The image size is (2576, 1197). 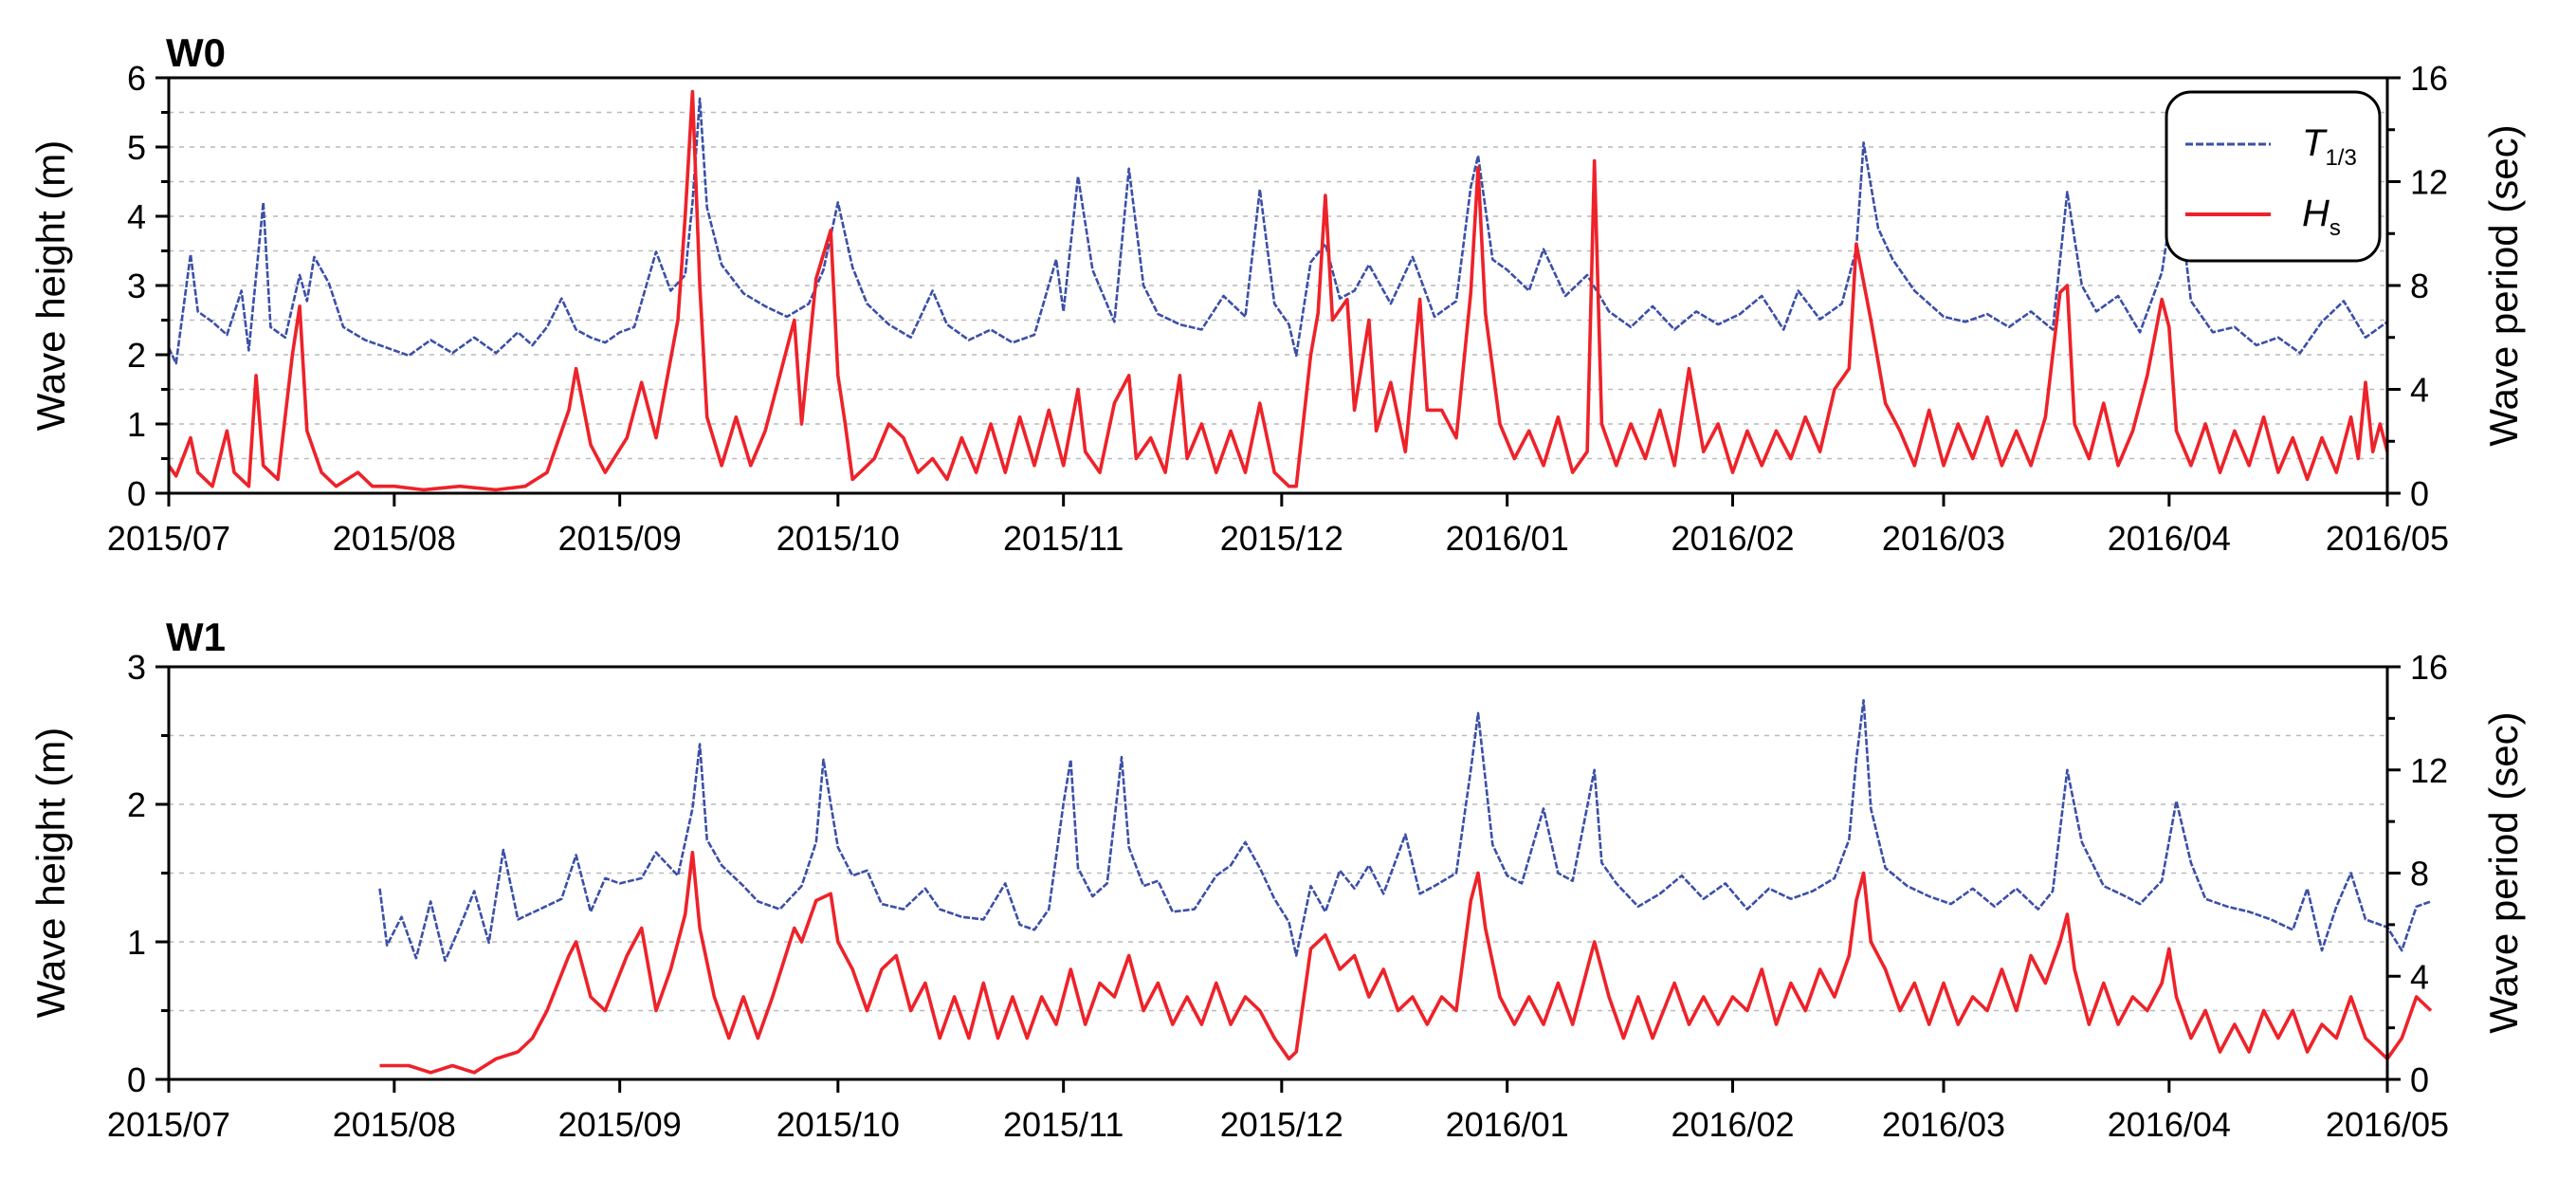 What do you see at coordinates (136, 147) in the screenshot?
I see `y-left-tick-label: 5` at bounding box center [136, 147].